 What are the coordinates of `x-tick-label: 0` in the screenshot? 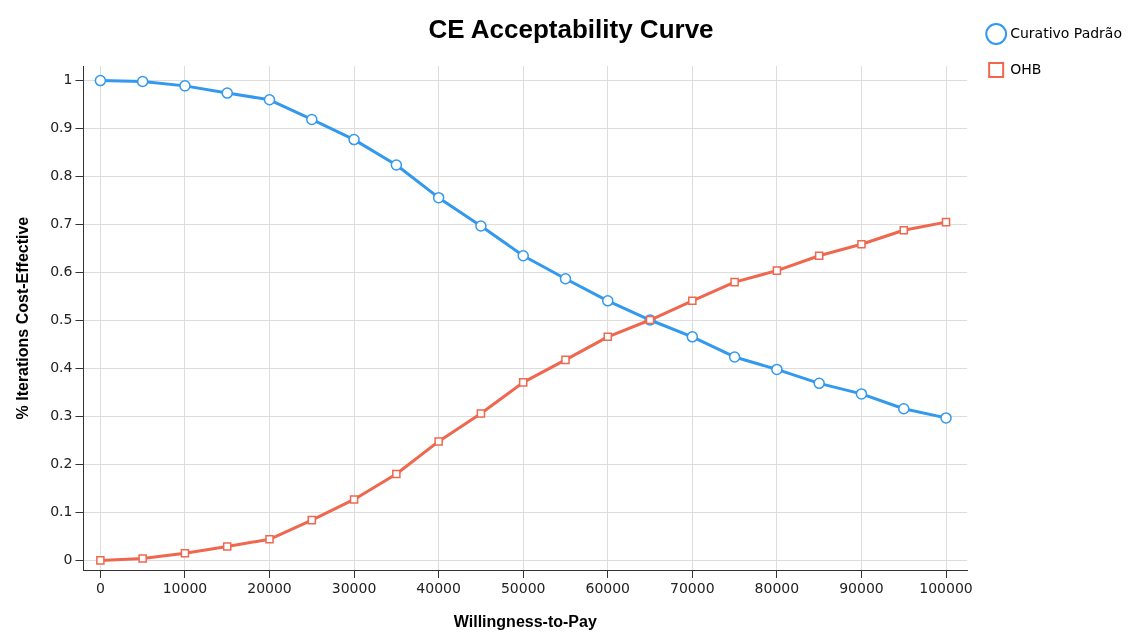 It's located at (100, 588).